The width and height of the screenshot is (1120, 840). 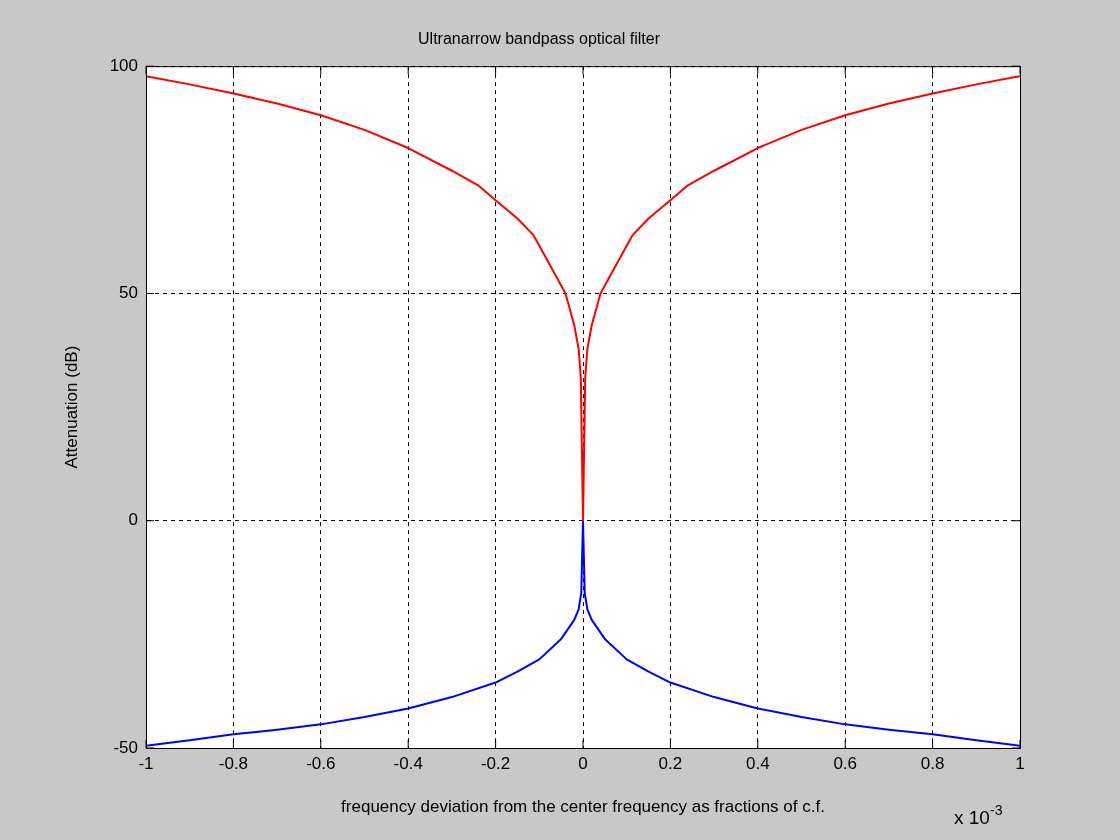 I want to click on x-tick-label: -0.2, so click(x=495, y=763).